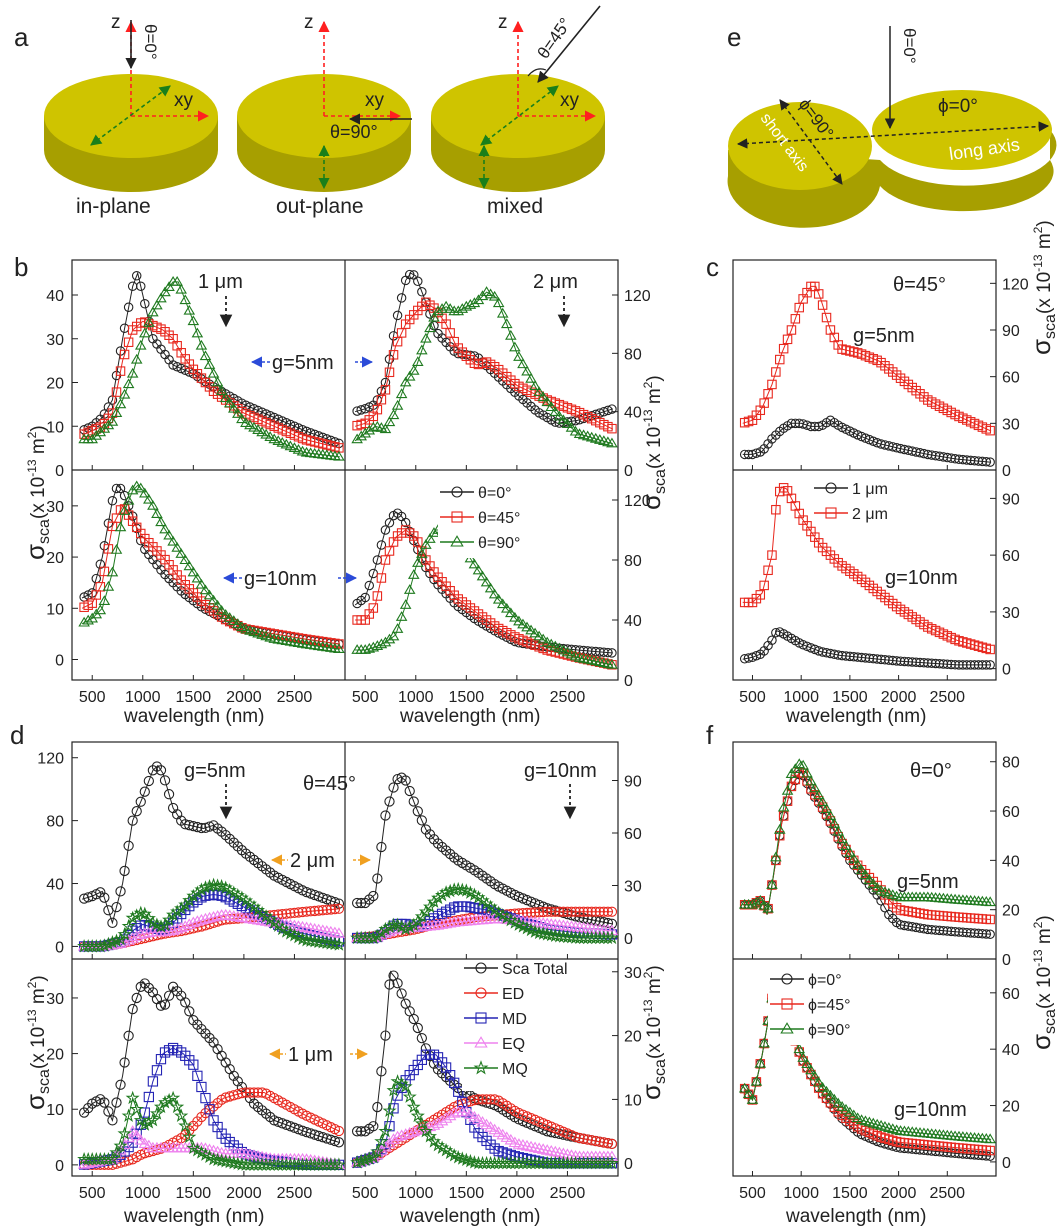  What do you see at coordinates (1011, 331) in the screenshot?
I see `ytick-label: 90` at bounding box center [1011, 331].